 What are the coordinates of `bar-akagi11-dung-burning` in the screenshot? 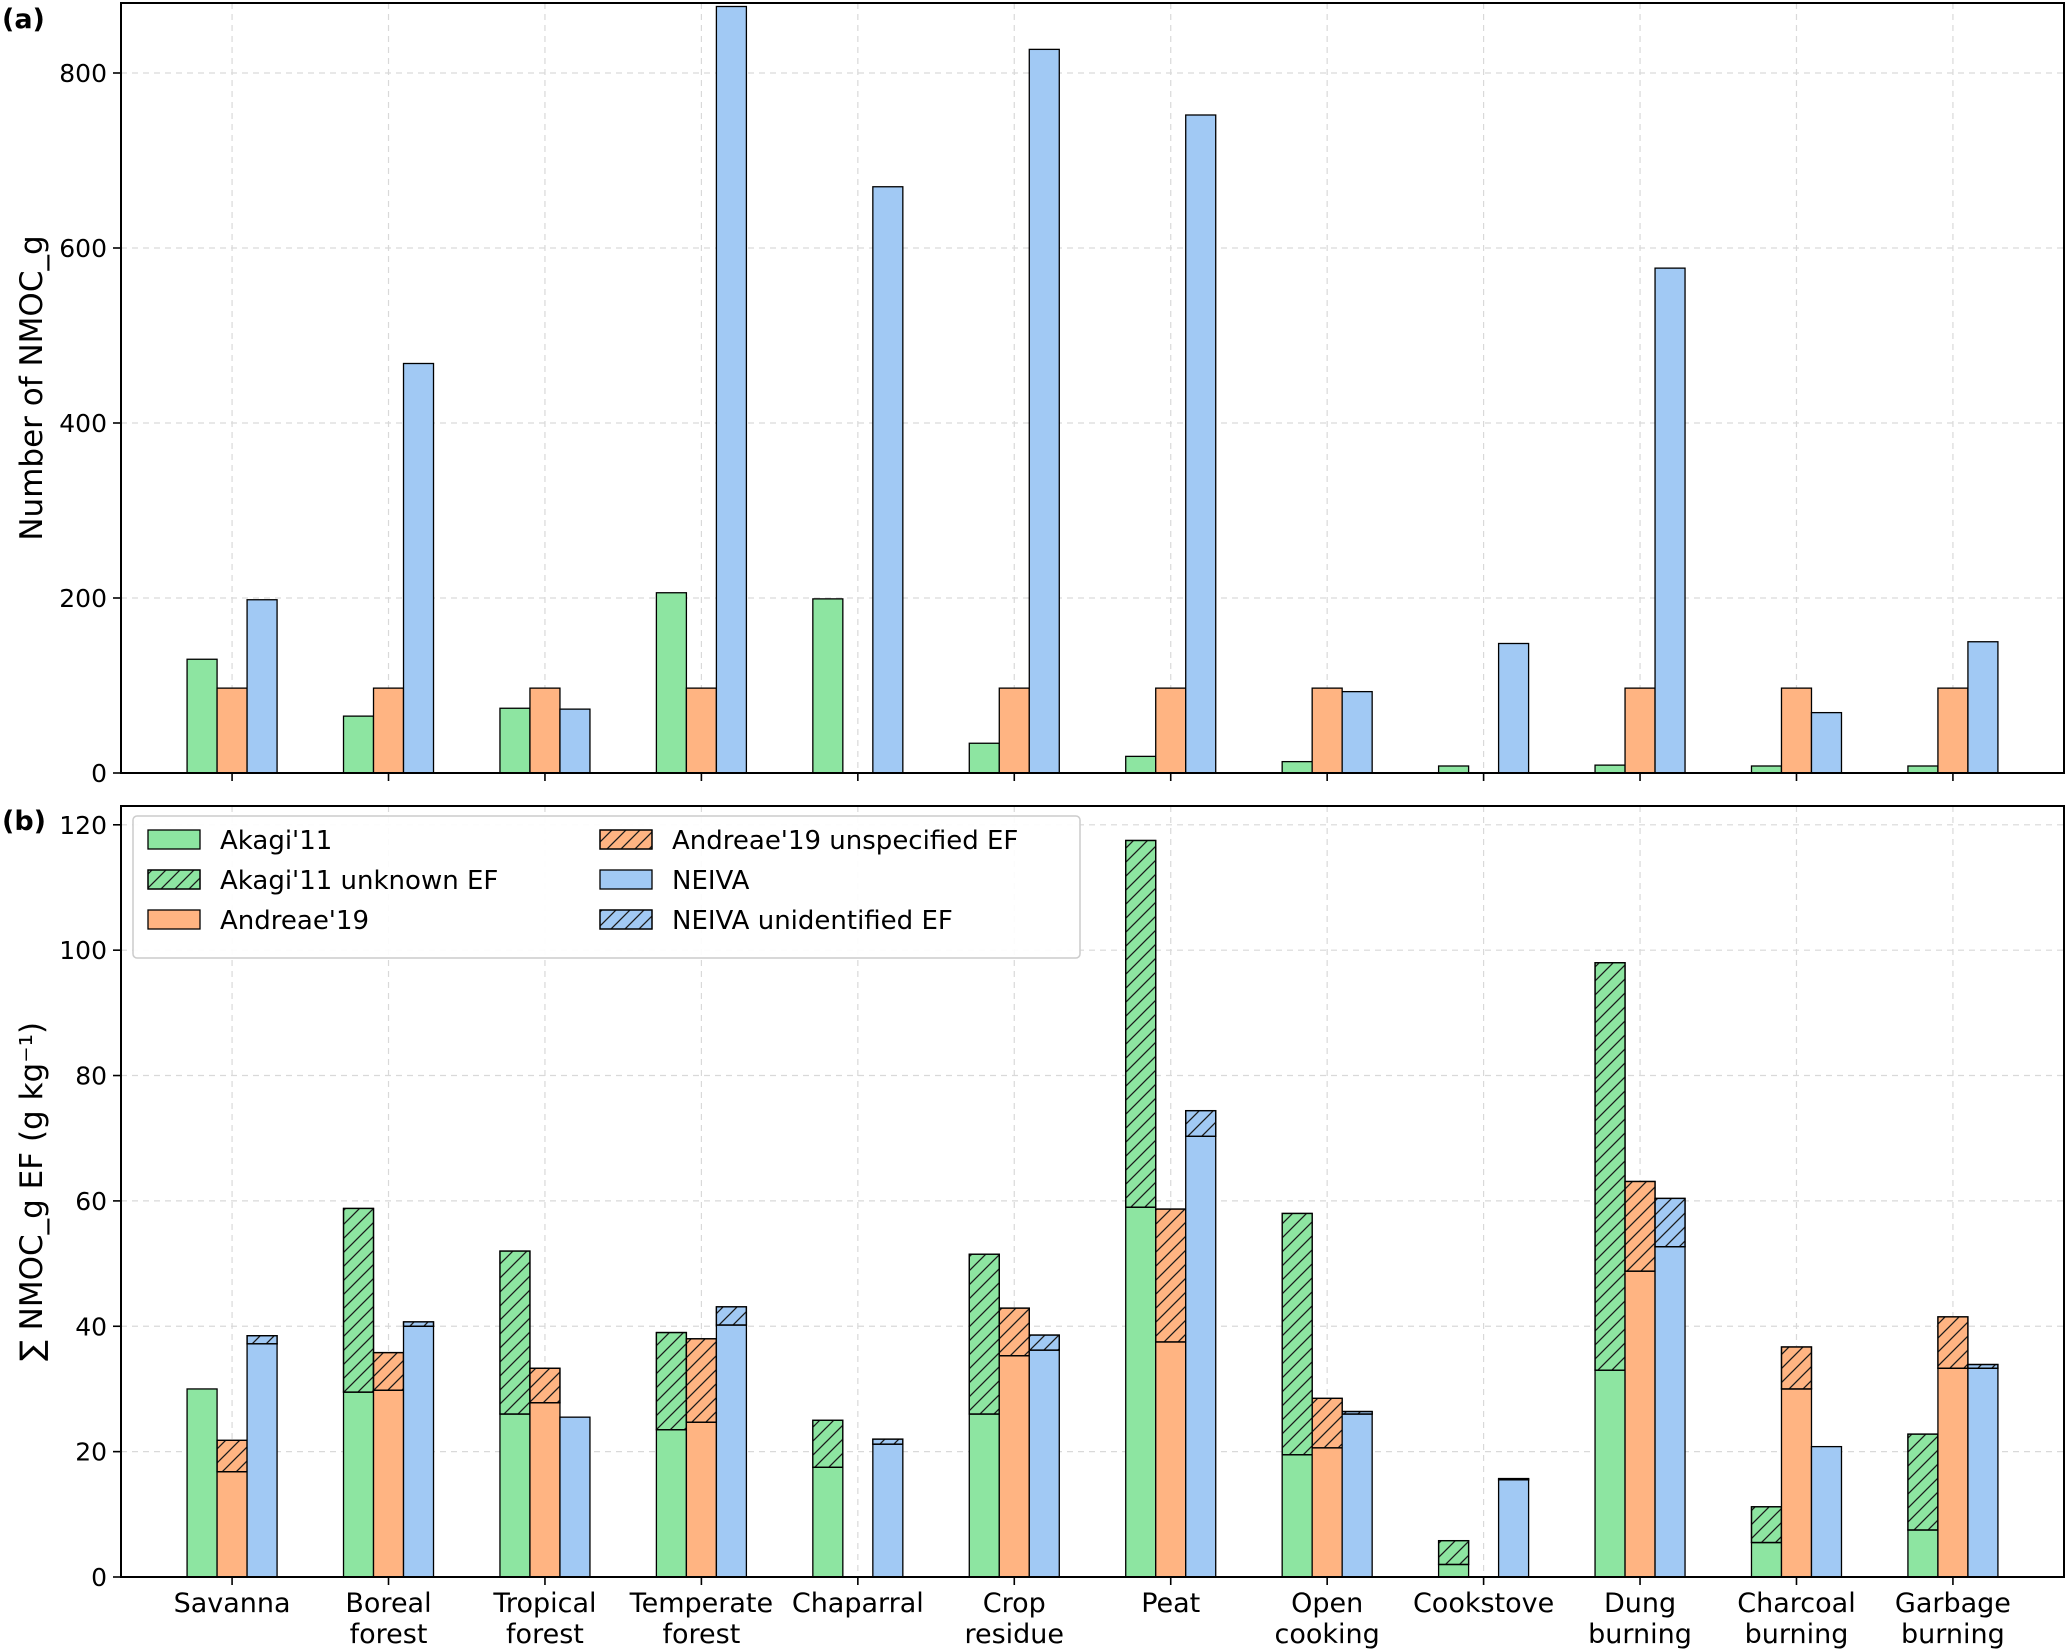 It's located at (1610, 769).